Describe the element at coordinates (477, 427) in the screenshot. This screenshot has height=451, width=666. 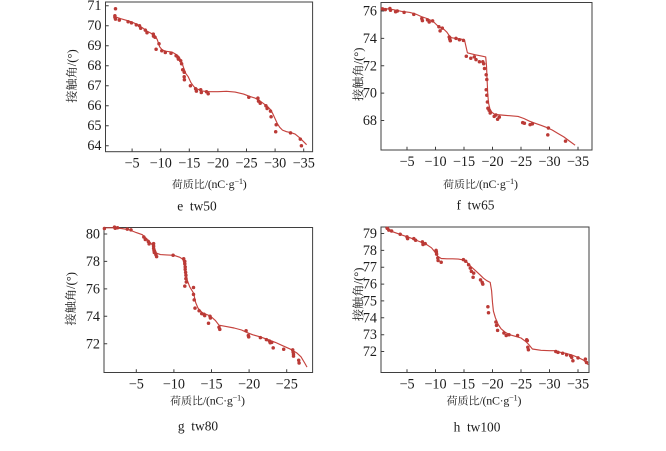
I see `svg-text: h tw100` at that location.